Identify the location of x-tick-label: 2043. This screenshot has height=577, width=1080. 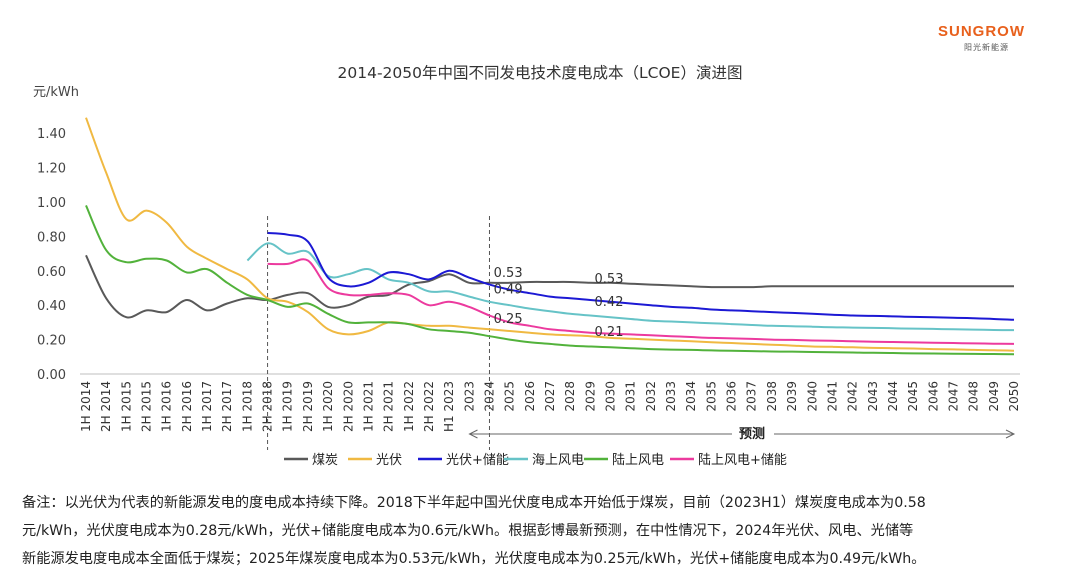
(873, 396).